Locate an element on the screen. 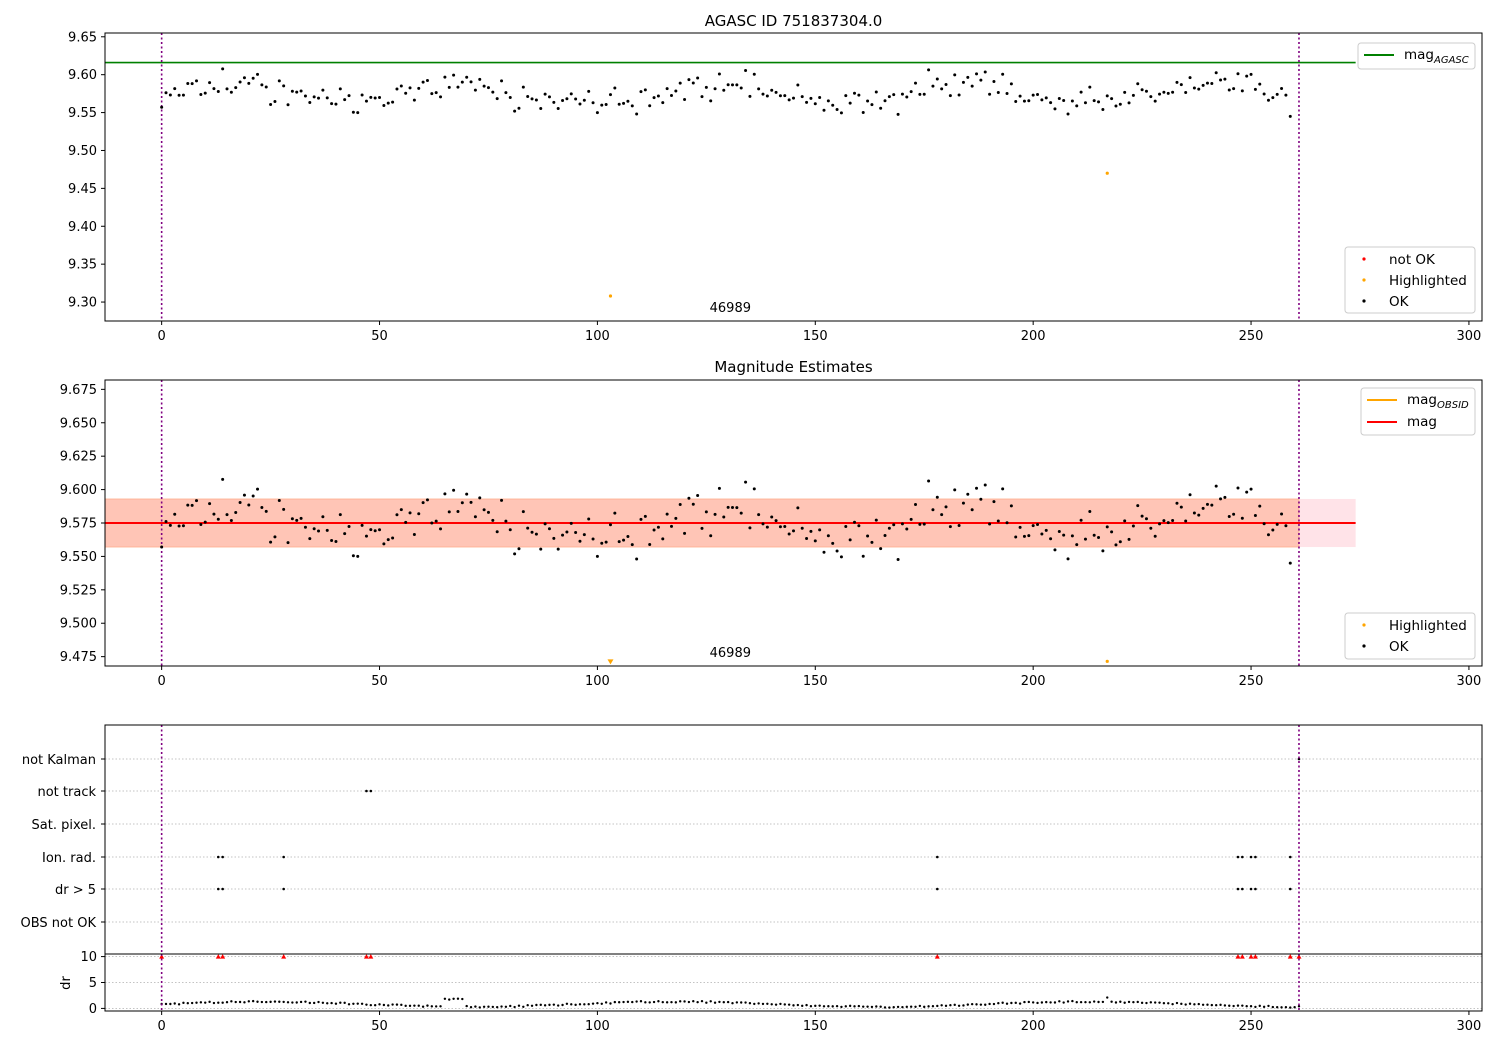  x-tick-label: 150 is located at coordinates (815, 336).